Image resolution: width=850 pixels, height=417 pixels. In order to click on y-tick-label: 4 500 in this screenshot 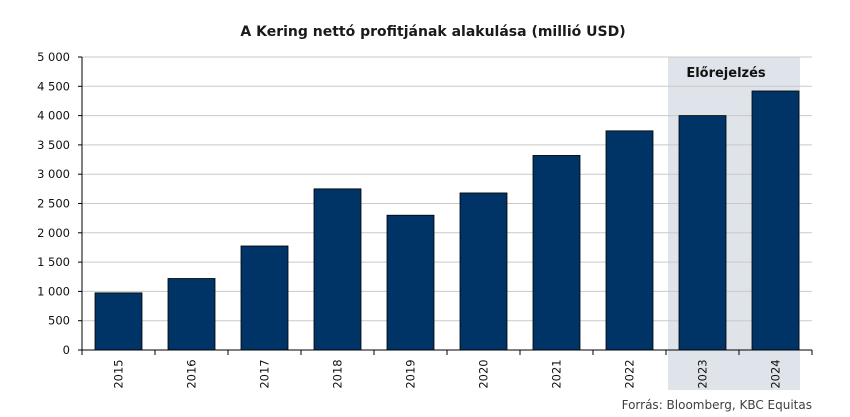, I will do `click(53, 86)`.